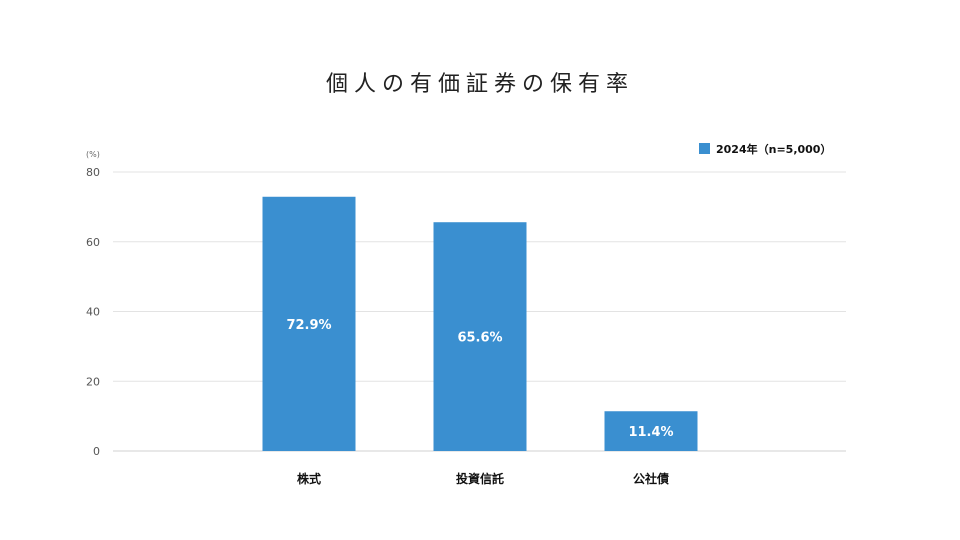 The width and height of the screenshot is (960, 540). Describe the element at coordinates (96, 451) in the screenshot. I see `y-tick-label: 0` at that location.